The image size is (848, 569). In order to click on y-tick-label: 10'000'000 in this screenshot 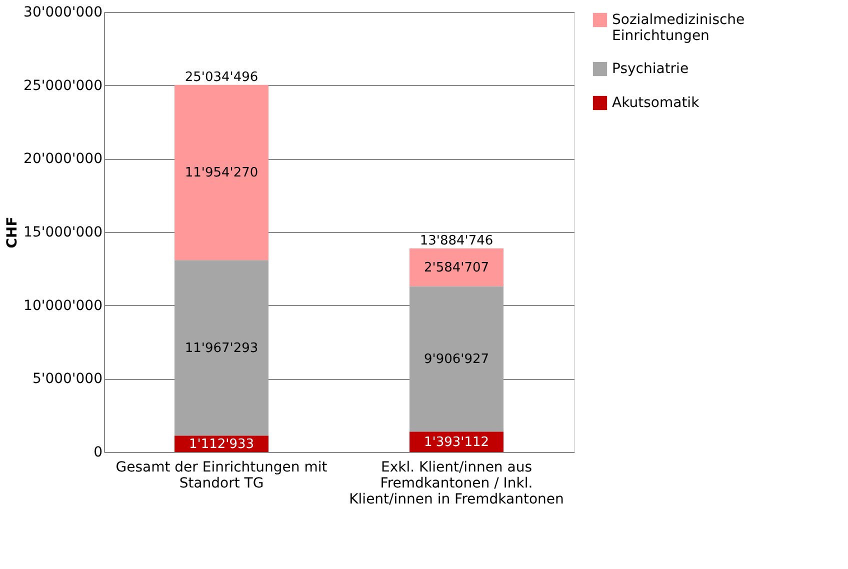, I will do `click(63, 306)`.